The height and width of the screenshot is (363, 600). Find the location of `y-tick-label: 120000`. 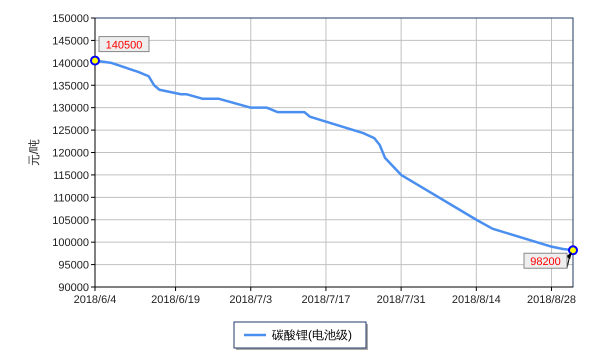

y-tick-label: 120000 is located at coordinates (70, 154).